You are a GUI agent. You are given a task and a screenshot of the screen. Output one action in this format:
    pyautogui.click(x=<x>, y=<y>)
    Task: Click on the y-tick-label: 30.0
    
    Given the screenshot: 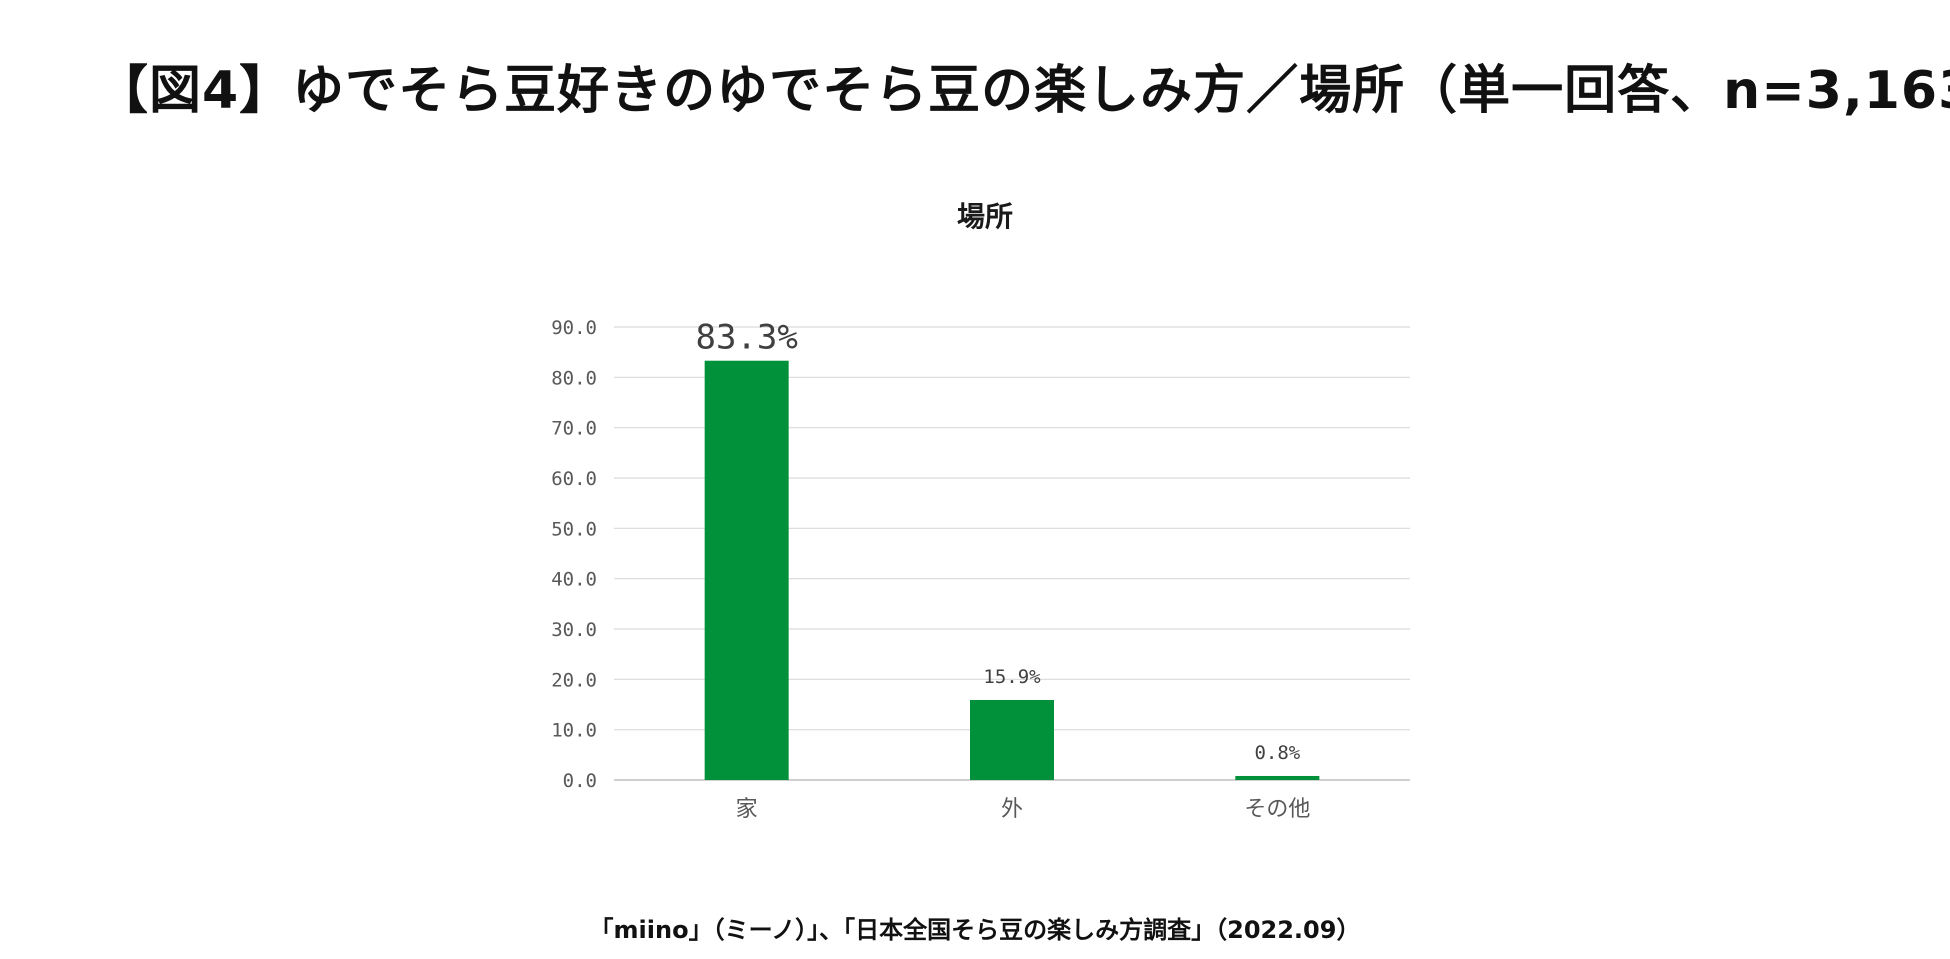 What is the action you would take?
    pyautogui.click(x=574, y=630)
    